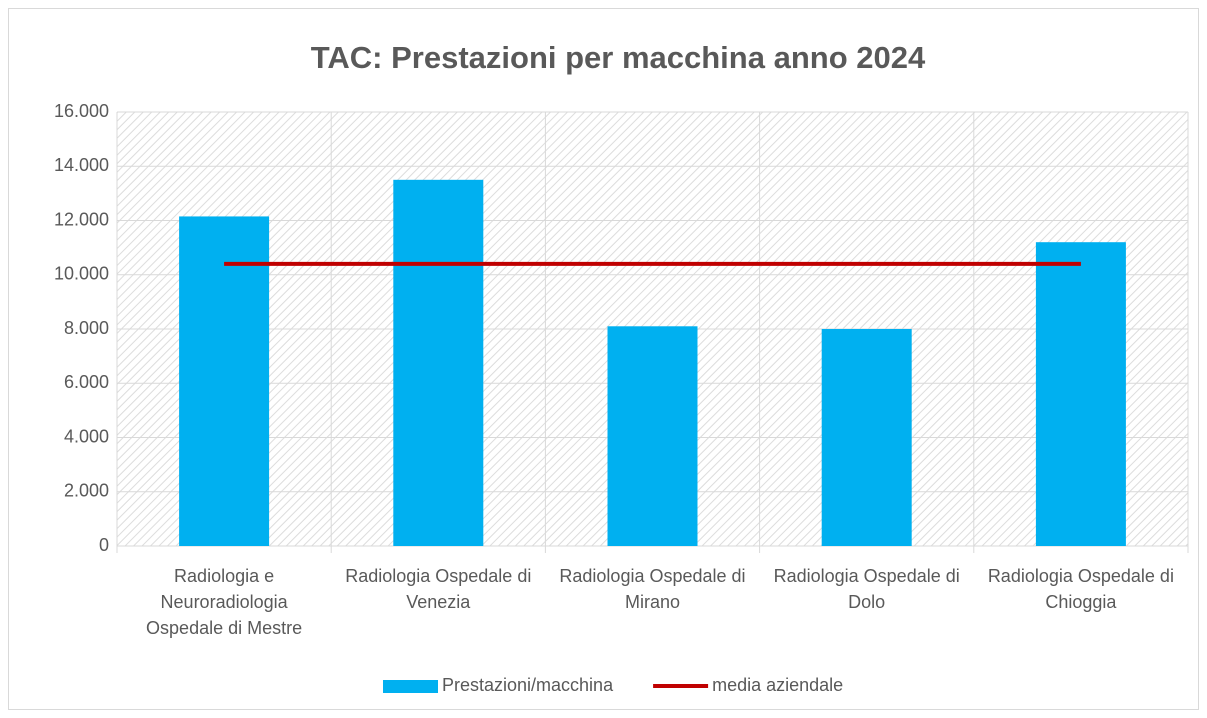 Image resolution: width=1207 pixels, height=718 pixels. Describe the element at coordinates (81, 219) in the screenshot. I see `y-tick-label: 12.000` at that location.